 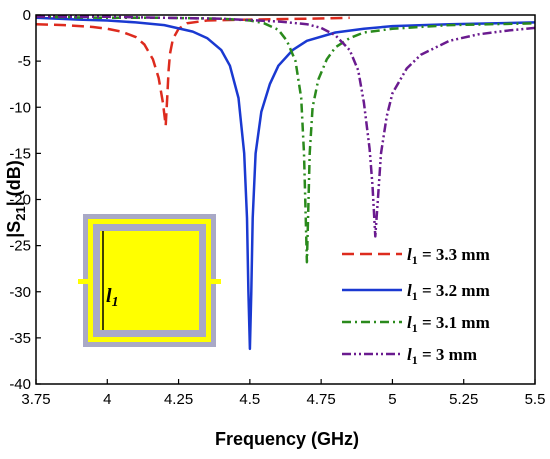 I want to click on x-tick-label: 4.75, so click(x=321, y=399).